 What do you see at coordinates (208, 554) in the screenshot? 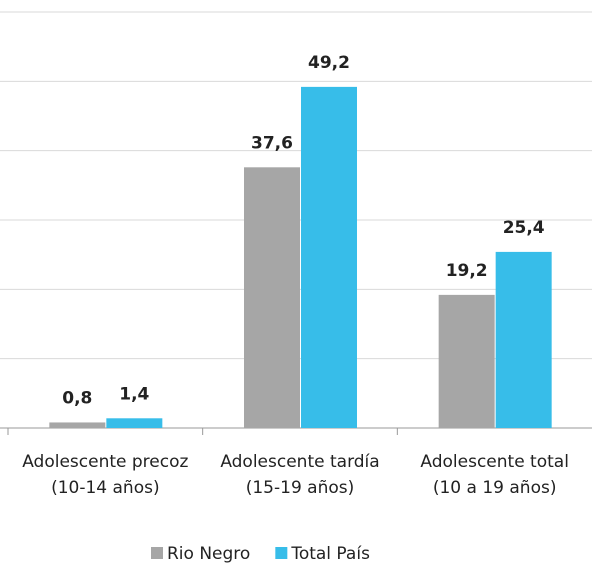
I see `legend-label: Rio Negro` at bounding box center [208, 554].